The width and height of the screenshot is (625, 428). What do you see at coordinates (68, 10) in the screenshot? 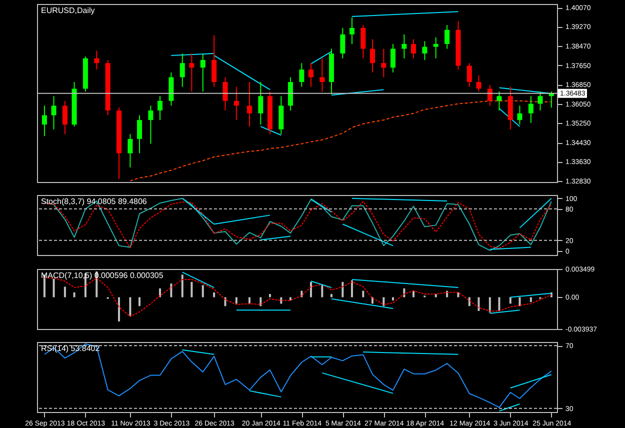
I see `chart-title: EURUSD,Daily` at bounding box center [68, 10].